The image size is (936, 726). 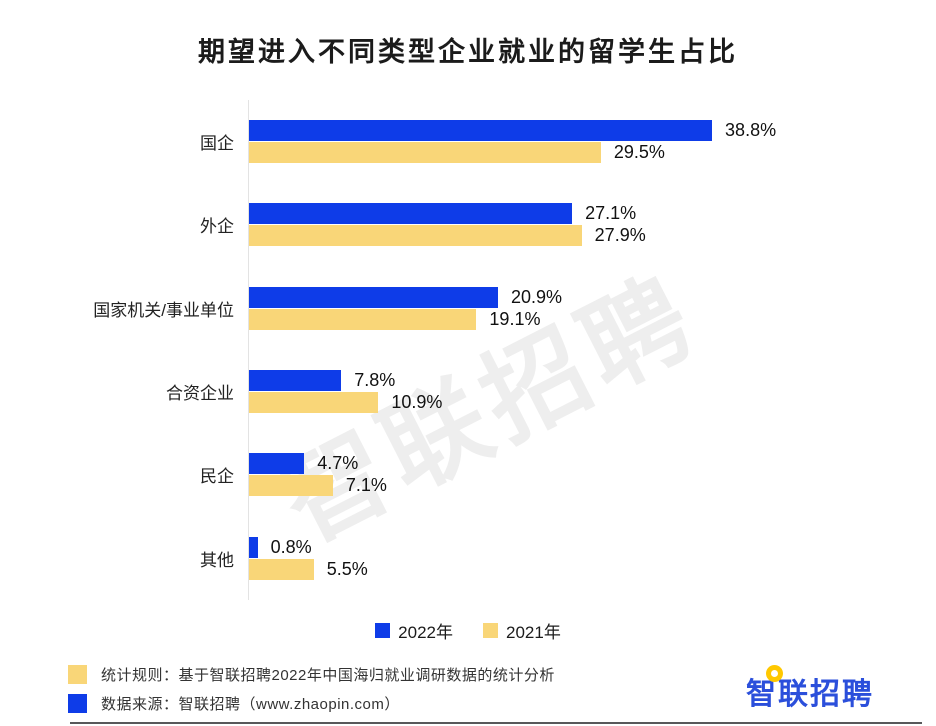 I want to click on bar-line: 38.8%, so click(x=592, y=131).